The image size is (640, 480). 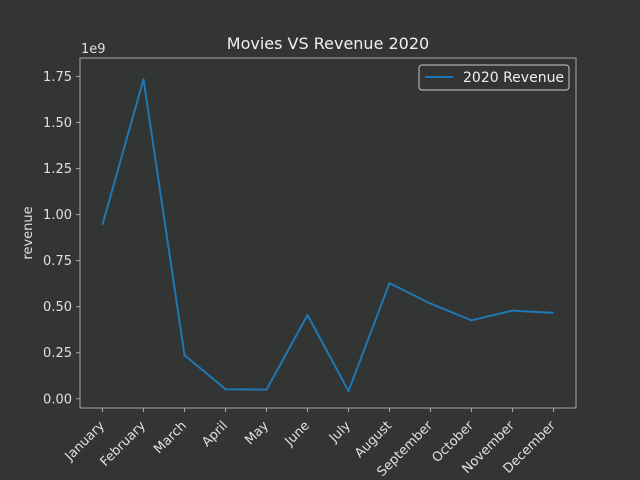 I want to click on legend: 2020 Revenue, so click(x=494, y=77).